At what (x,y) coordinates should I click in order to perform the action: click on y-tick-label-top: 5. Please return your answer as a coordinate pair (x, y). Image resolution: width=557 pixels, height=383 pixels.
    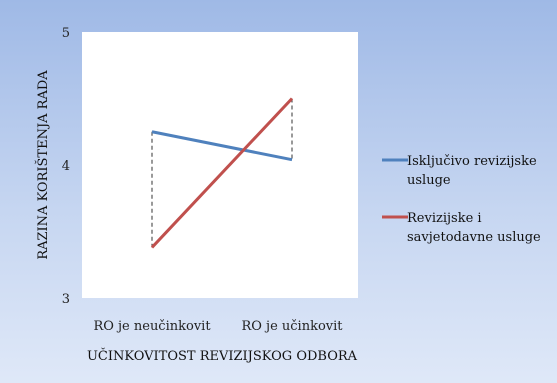
    Looking at the image, I should click on (66, 33).